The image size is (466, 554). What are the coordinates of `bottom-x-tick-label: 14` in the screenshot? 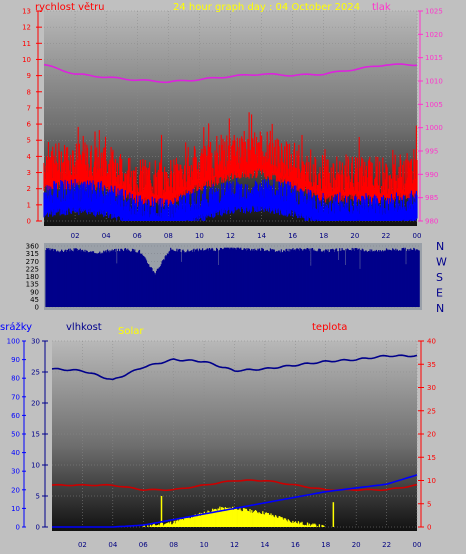 It's located at (264, 545).